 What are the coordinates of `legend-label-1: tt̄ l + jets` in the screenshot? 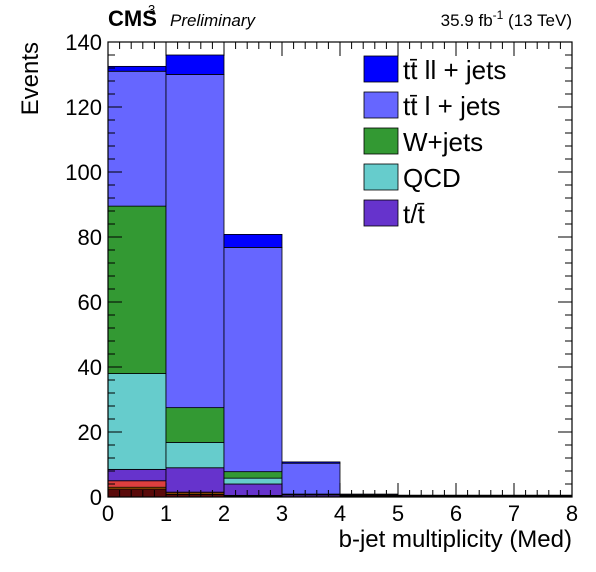 It's located at (452, 106).